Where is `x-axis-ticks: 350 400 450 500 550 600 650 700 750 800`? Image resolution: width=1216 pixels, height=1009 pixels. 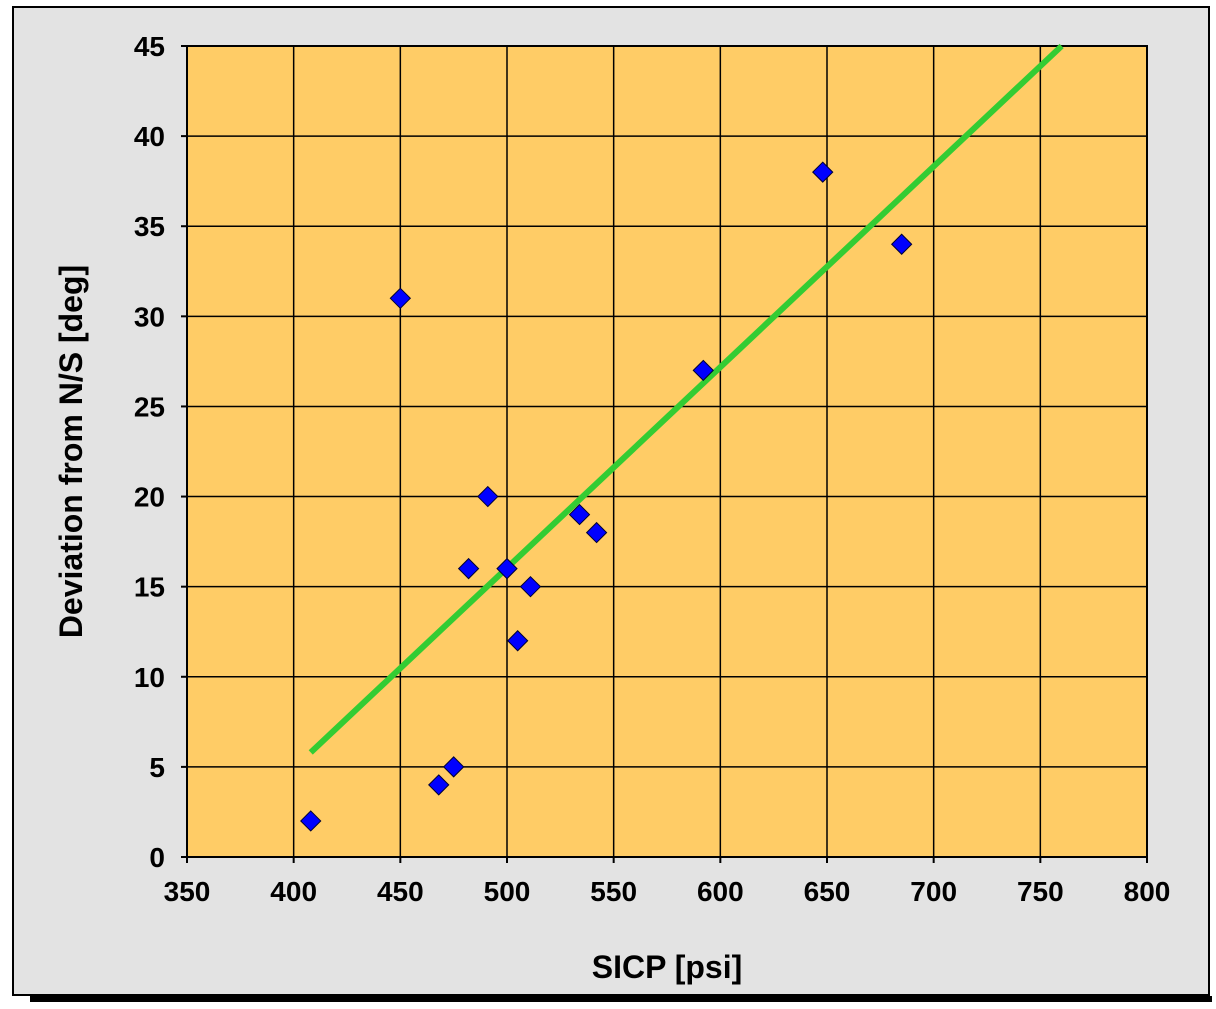 x-axis-ticks: 350 400 450 500 550 600 650 700 750 800 is located at coordinates (667, 882).